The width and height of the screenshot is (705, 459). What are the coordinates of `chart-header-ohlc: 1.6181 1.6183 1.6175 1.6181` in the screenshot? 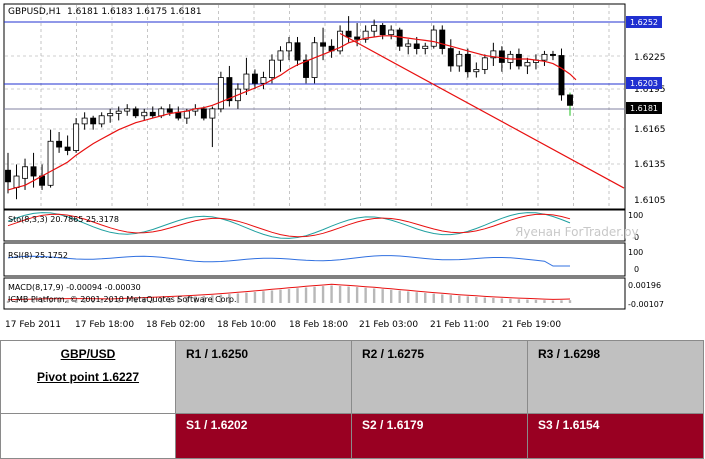 It's located at (134, 12).